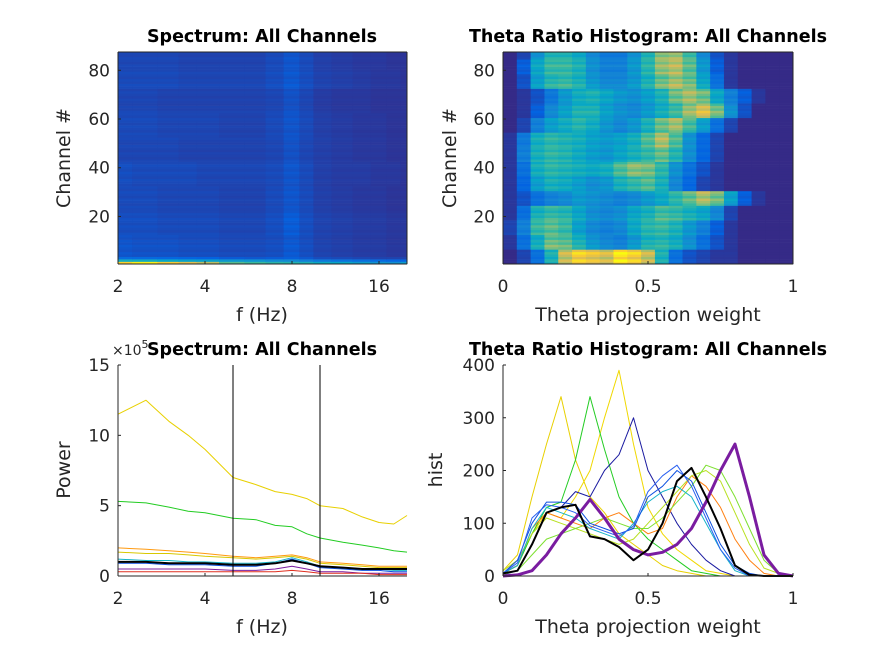 The height and width of the screenshot is (656, 875). Describe the element at coordinates (479, 366) in the screenshot. I see `y-tick-label: 400` at that location.